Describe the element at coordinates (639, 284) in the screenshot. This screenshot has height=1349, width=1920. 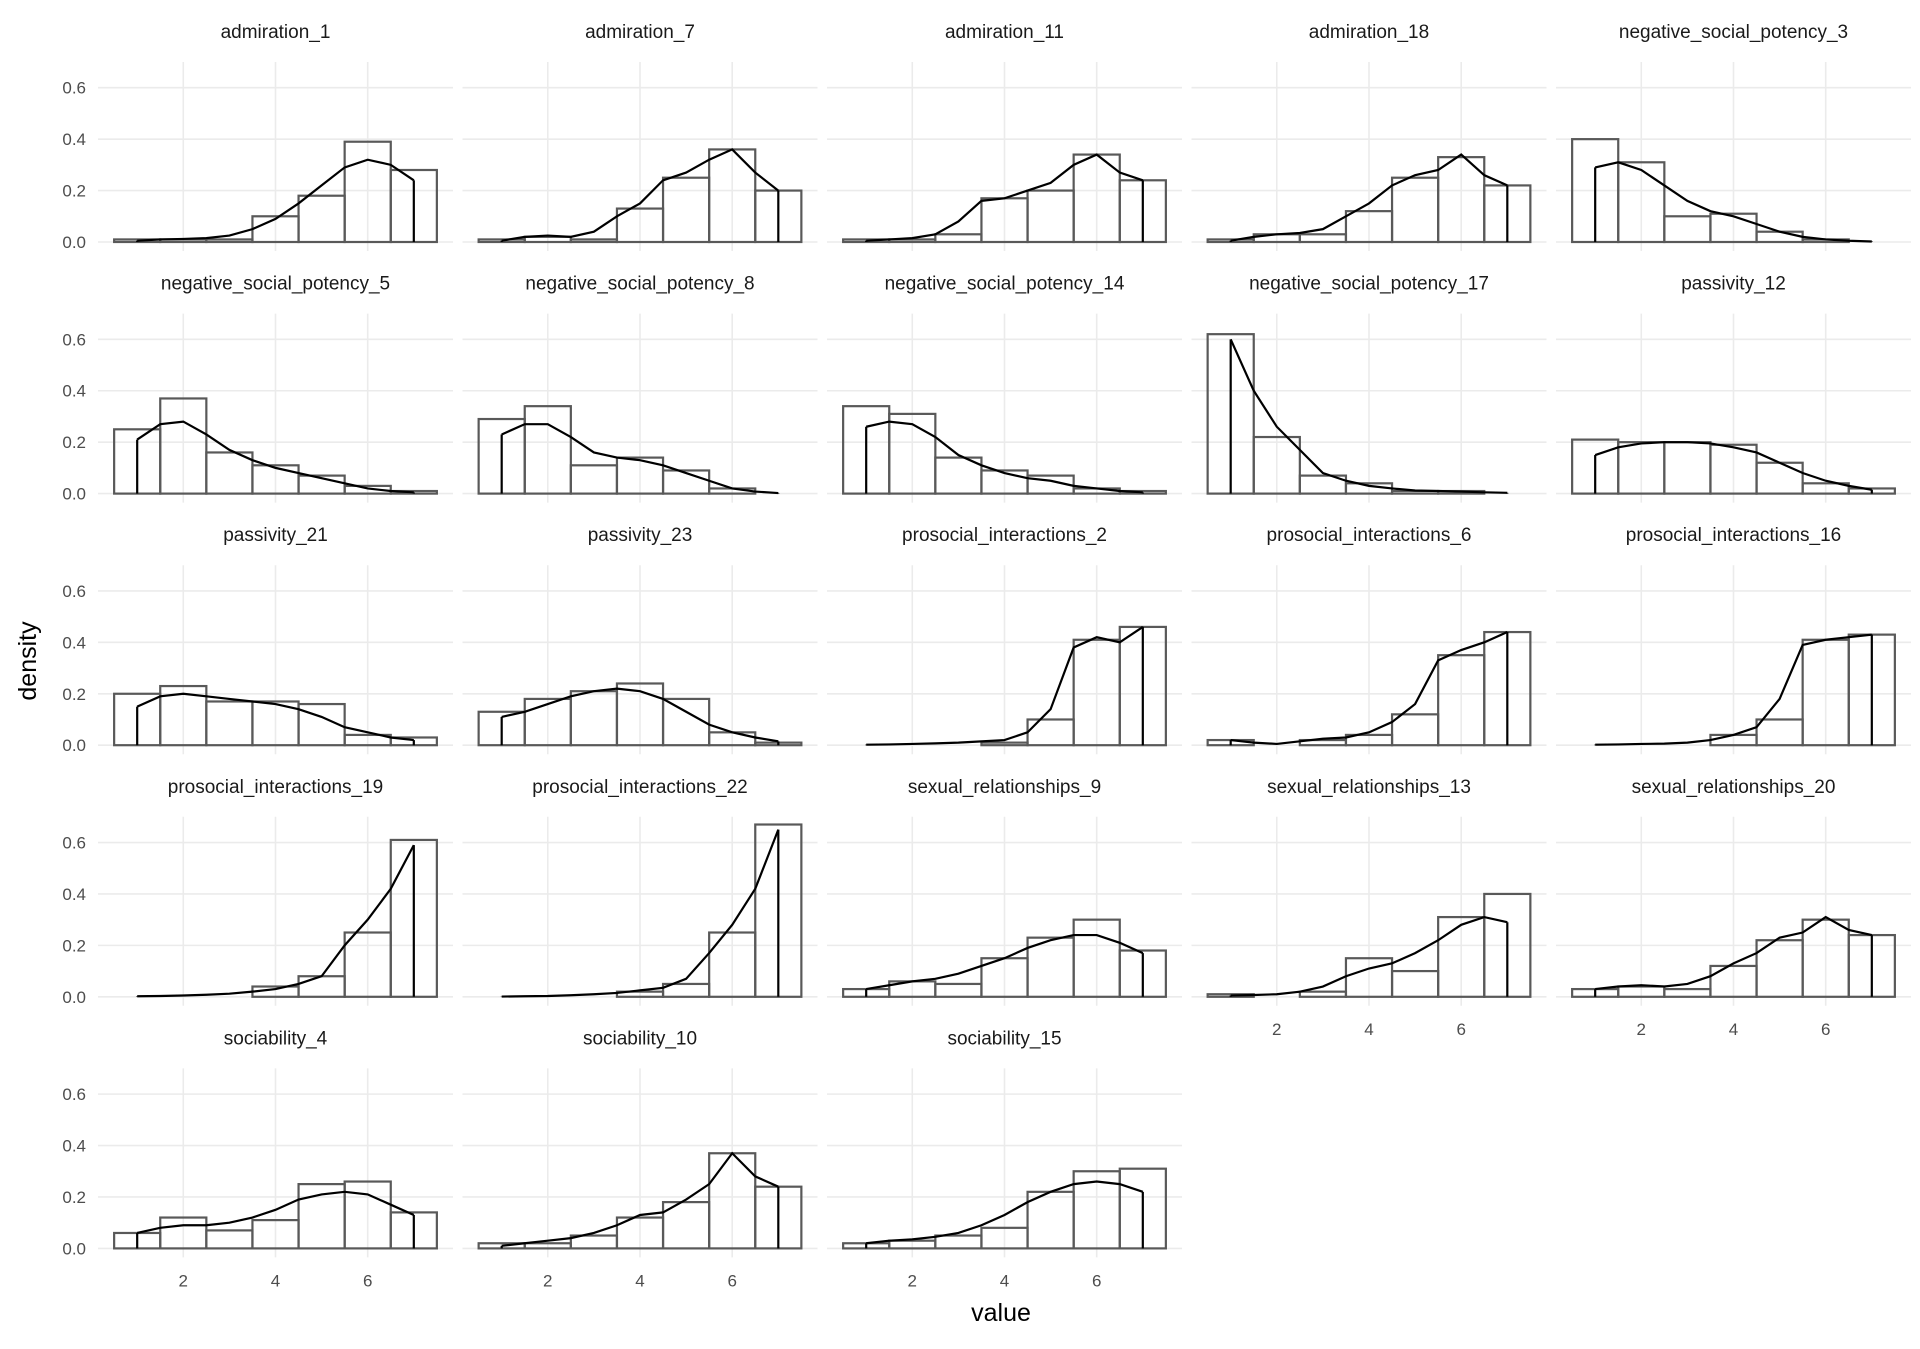
I see `panel-title: negative_social_potency_8` at that location.